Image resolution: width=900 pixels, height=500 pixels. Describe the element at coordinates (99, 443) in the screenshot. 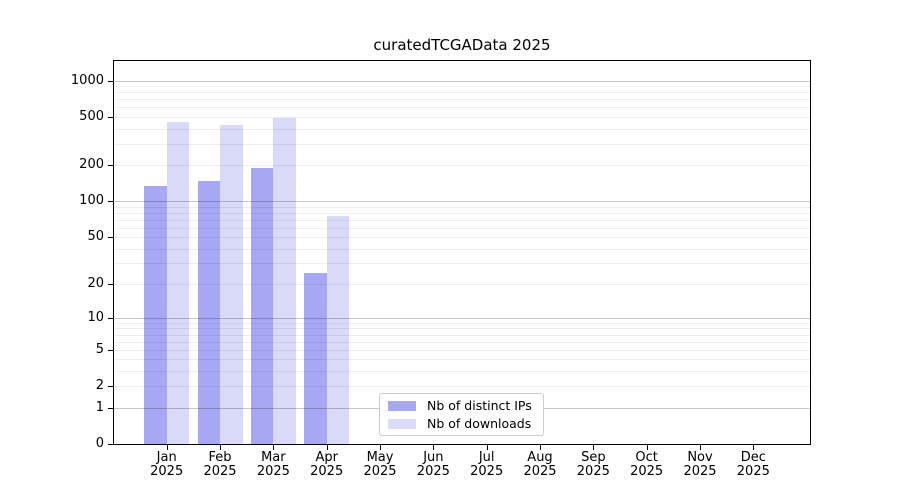

I see `y-tick-label: 0` at that location.